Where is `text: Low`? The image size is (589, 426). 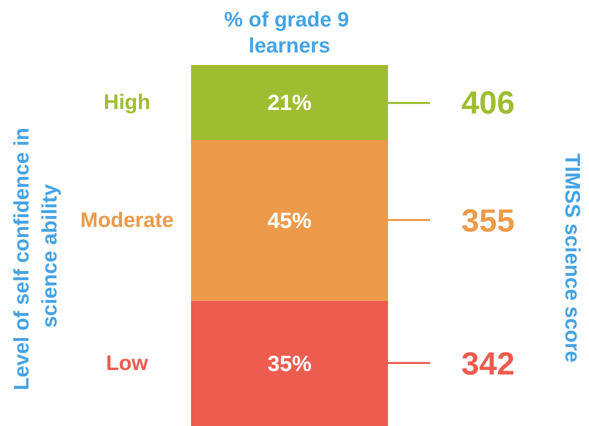
text: Low is located at coordinates (127, 363).